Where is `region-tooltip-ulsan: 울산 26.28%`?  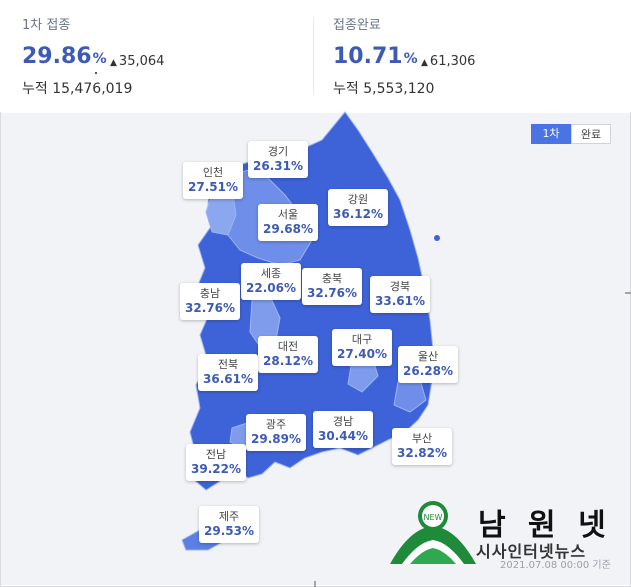
region-tooltip-ulsan: 울산 26.28% is located at coordinates (428, 364).